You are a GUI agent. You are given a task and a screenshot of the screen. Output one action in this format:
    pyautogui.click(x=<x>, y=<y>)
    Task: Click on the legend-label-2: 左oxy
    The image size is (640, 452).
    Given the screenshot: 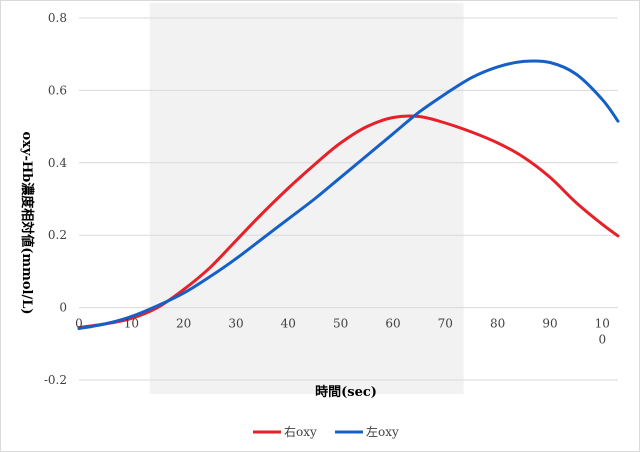 What is the action you would take?
    pyautogui.click(x=382, y=431)
    